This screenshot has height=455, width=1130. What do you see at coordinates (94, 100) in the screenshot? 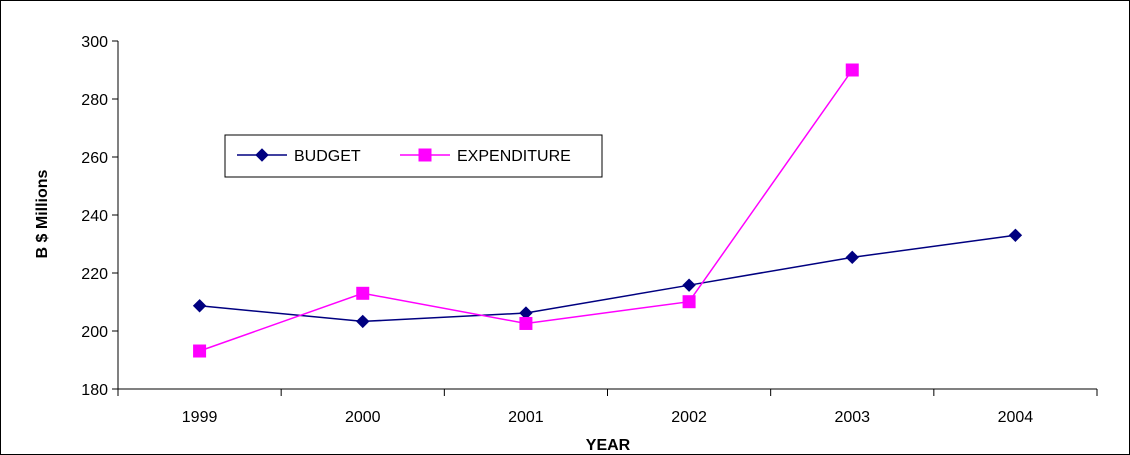
I see `y-tick-label: 280` at bounding box center [94, 100].